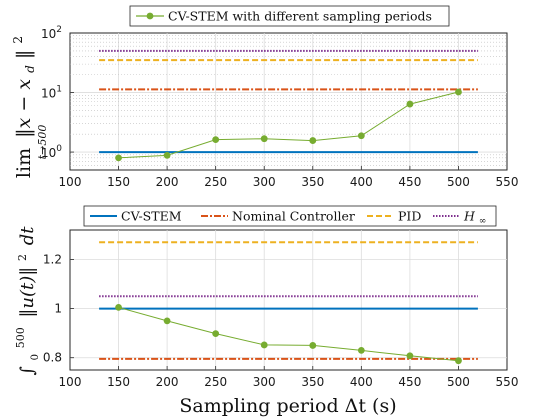 Image resolution: width=560 pixels, height=420 pixels. I want to click on top-y-tick-labels: 10⁰ 10¹ 10², so click(51, 92).